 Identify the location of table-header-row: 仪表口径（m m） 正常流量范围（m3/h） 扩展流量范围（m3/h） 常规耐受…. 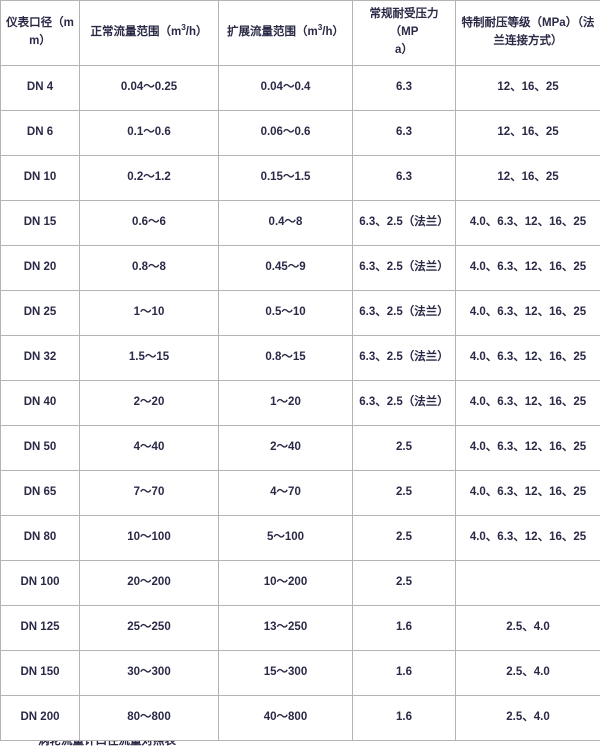
(300, 33).